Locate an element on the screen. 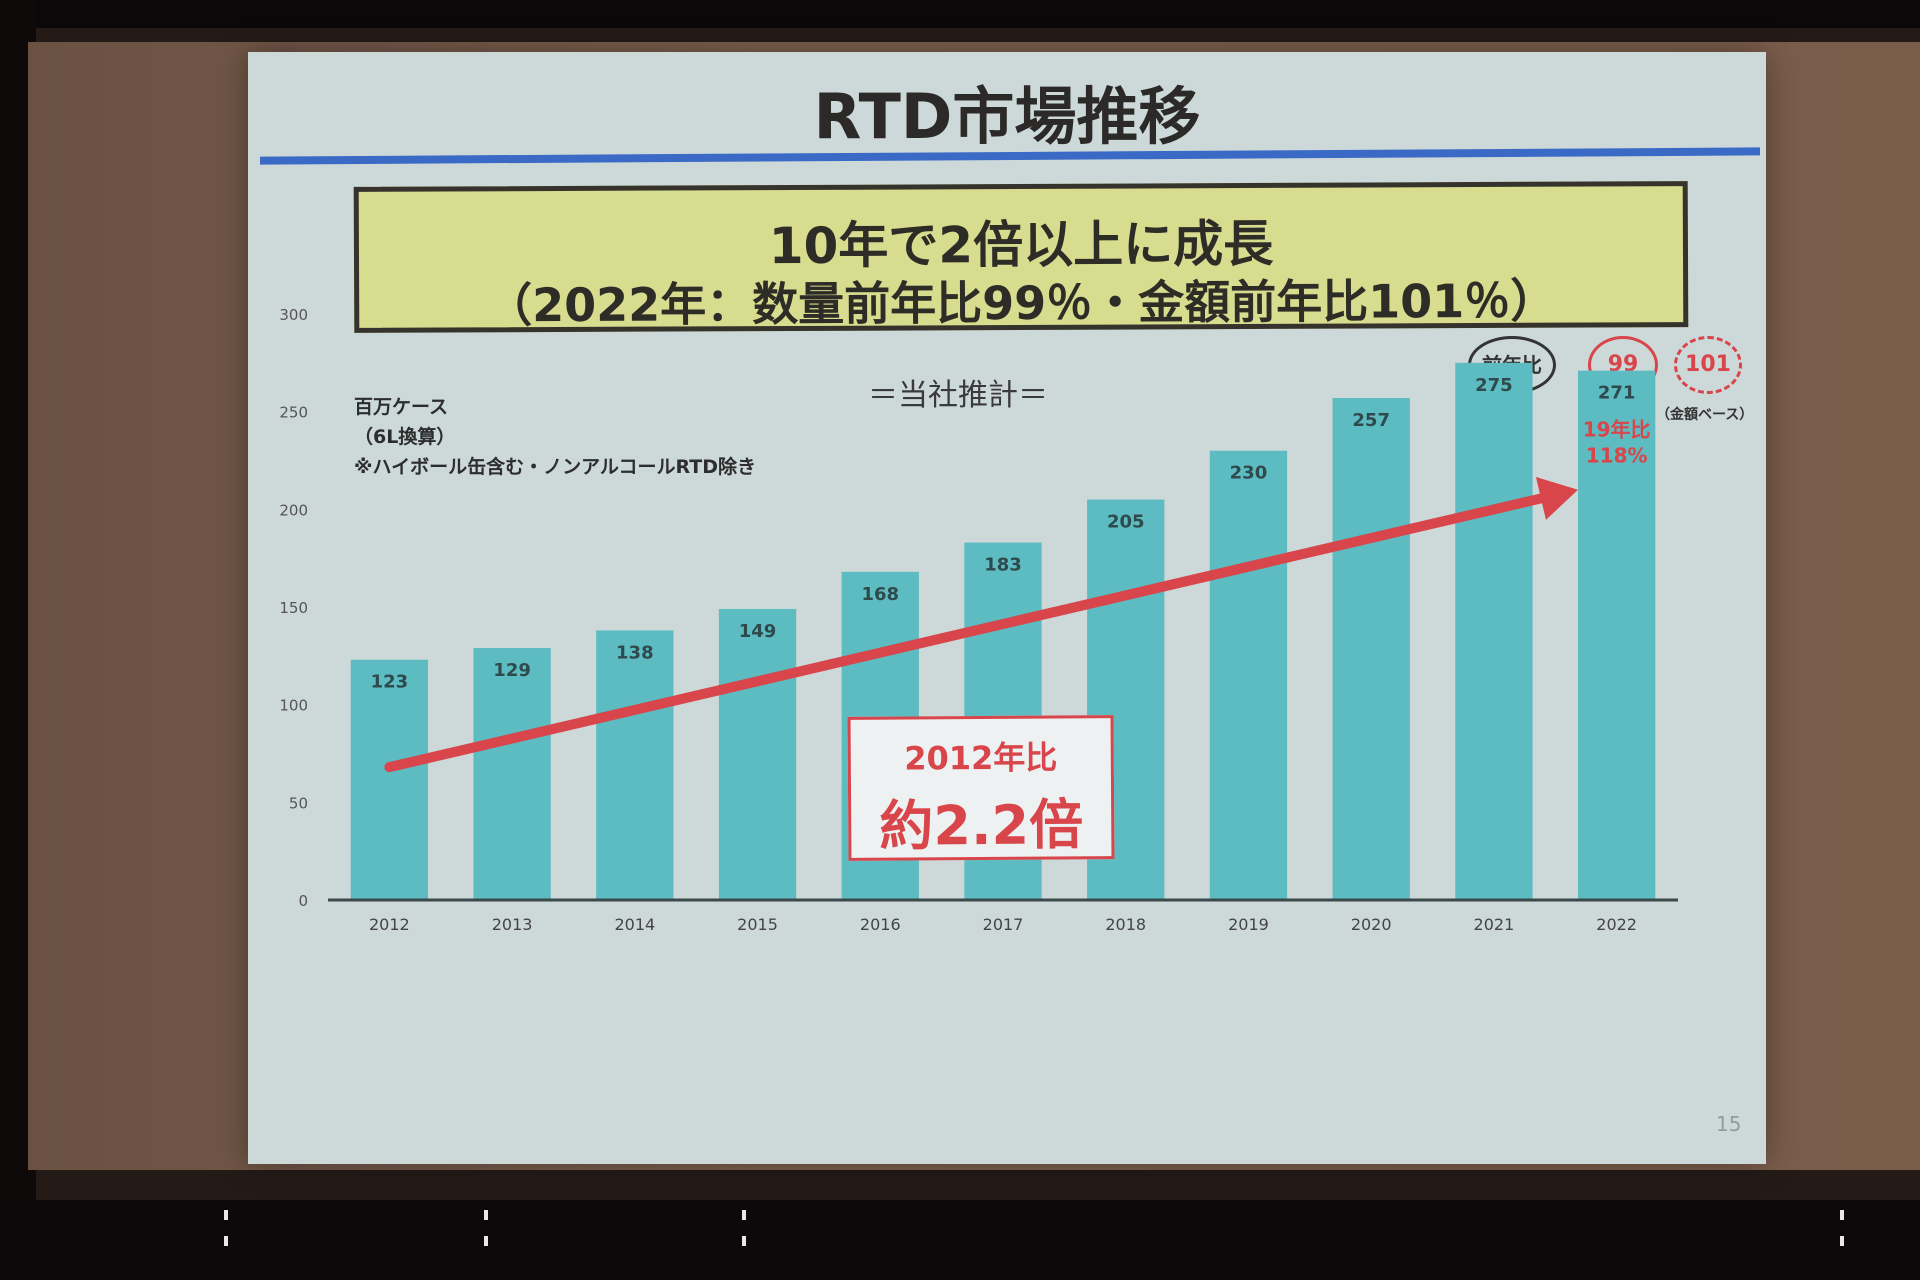  bar-value-label: 123 is located at coordinates (390, 682).